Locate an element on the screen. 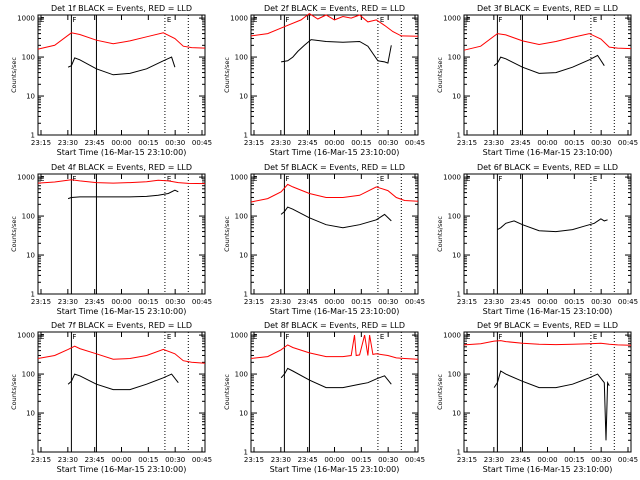 This screenshot has height=480, width=640. panel-7-y-tick-label-1: 1 is located at coordinates (33, 453).